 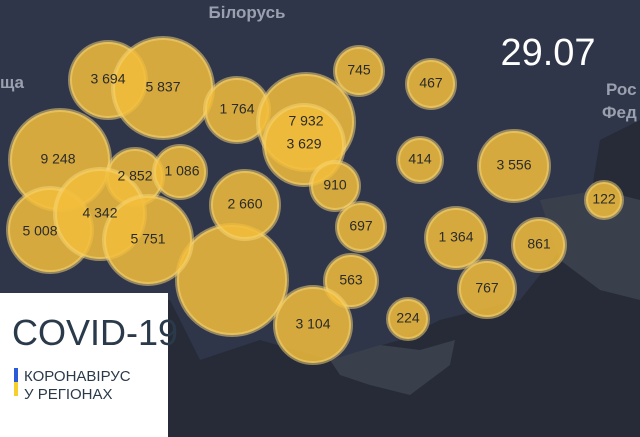 I want to click on bubble-label: 122, so click(x=604, y=199).